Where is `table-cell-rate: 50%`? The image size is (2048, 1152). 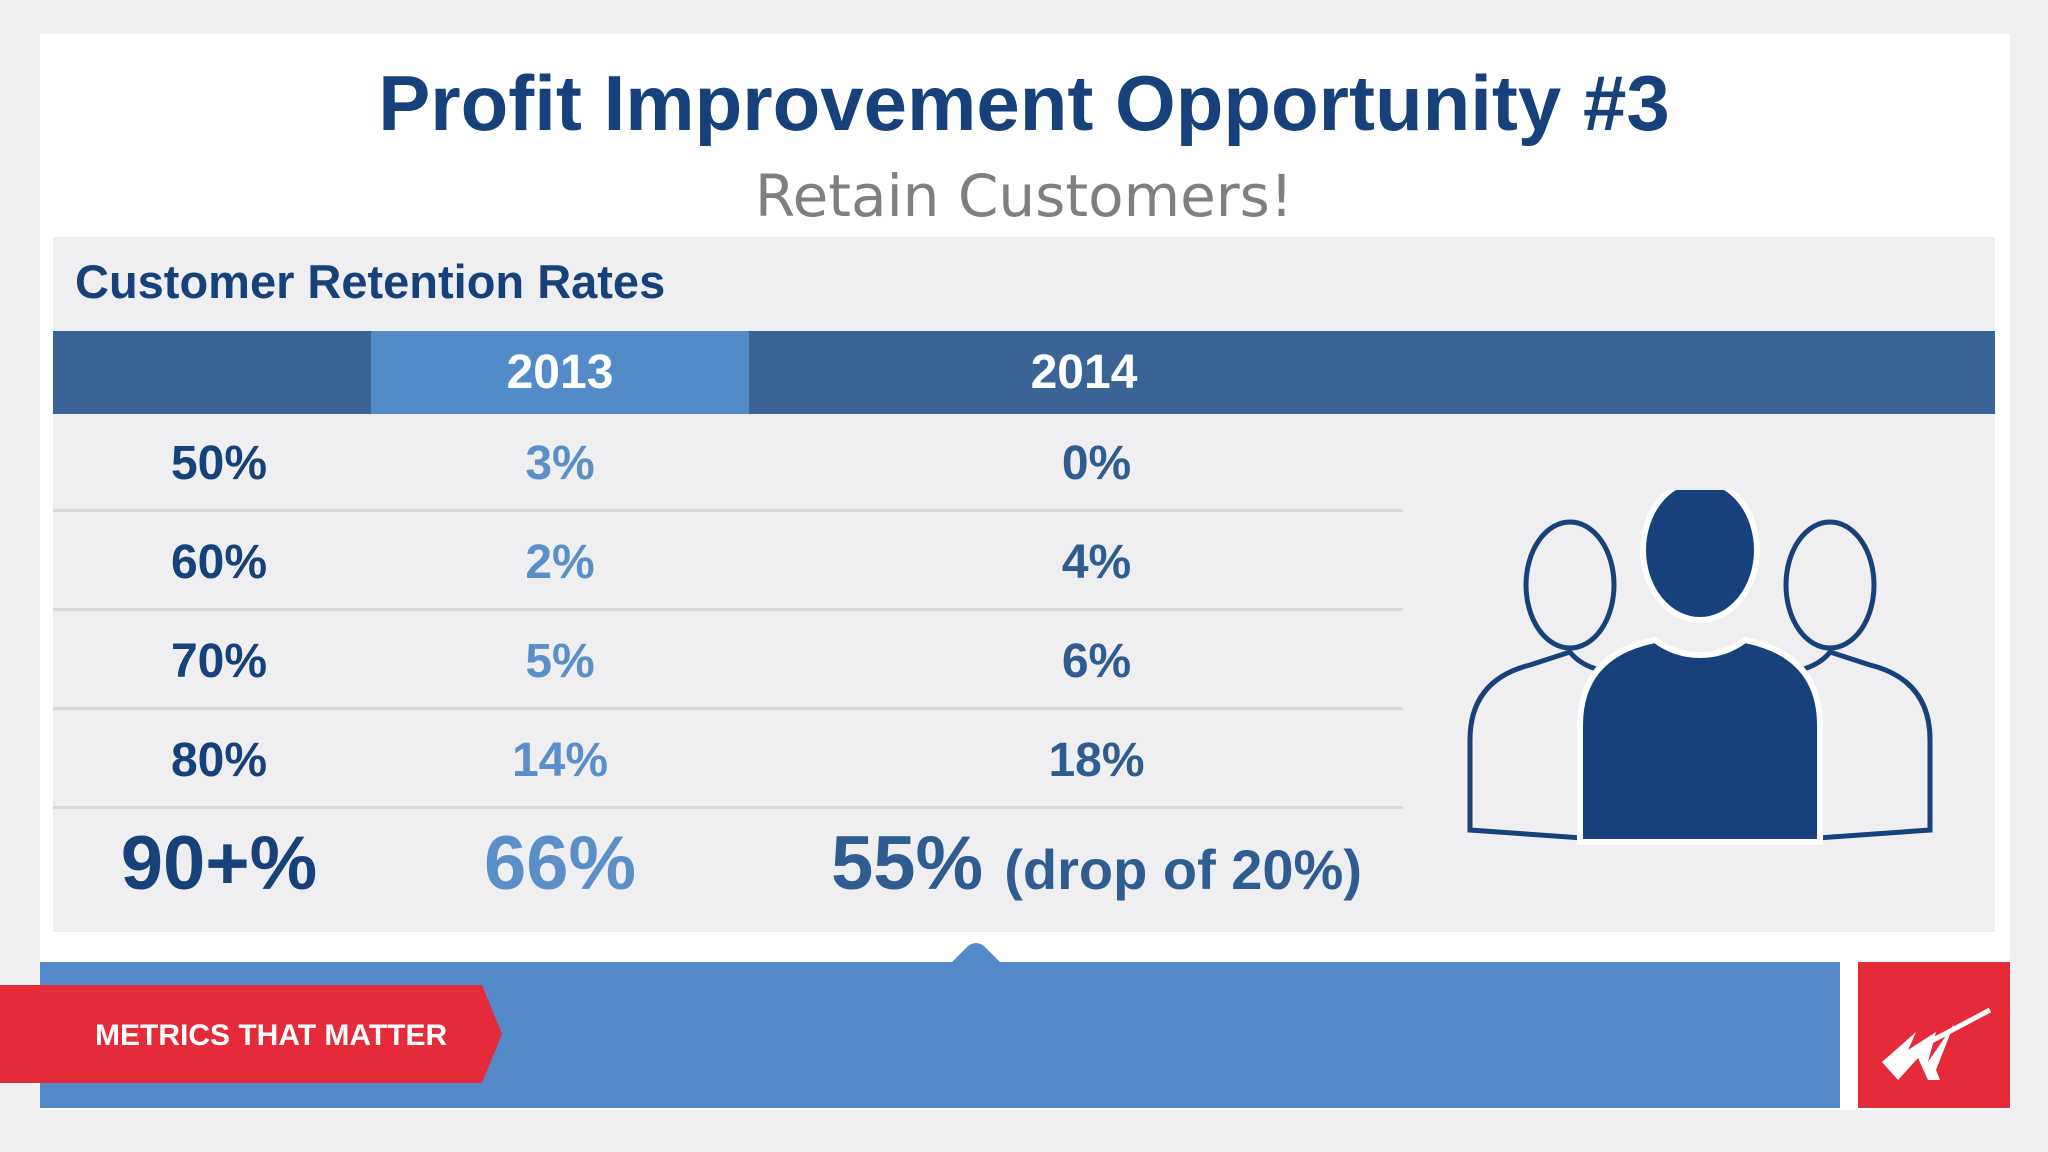
table-cell-rate: 50% is located at coordinates (219, 463).